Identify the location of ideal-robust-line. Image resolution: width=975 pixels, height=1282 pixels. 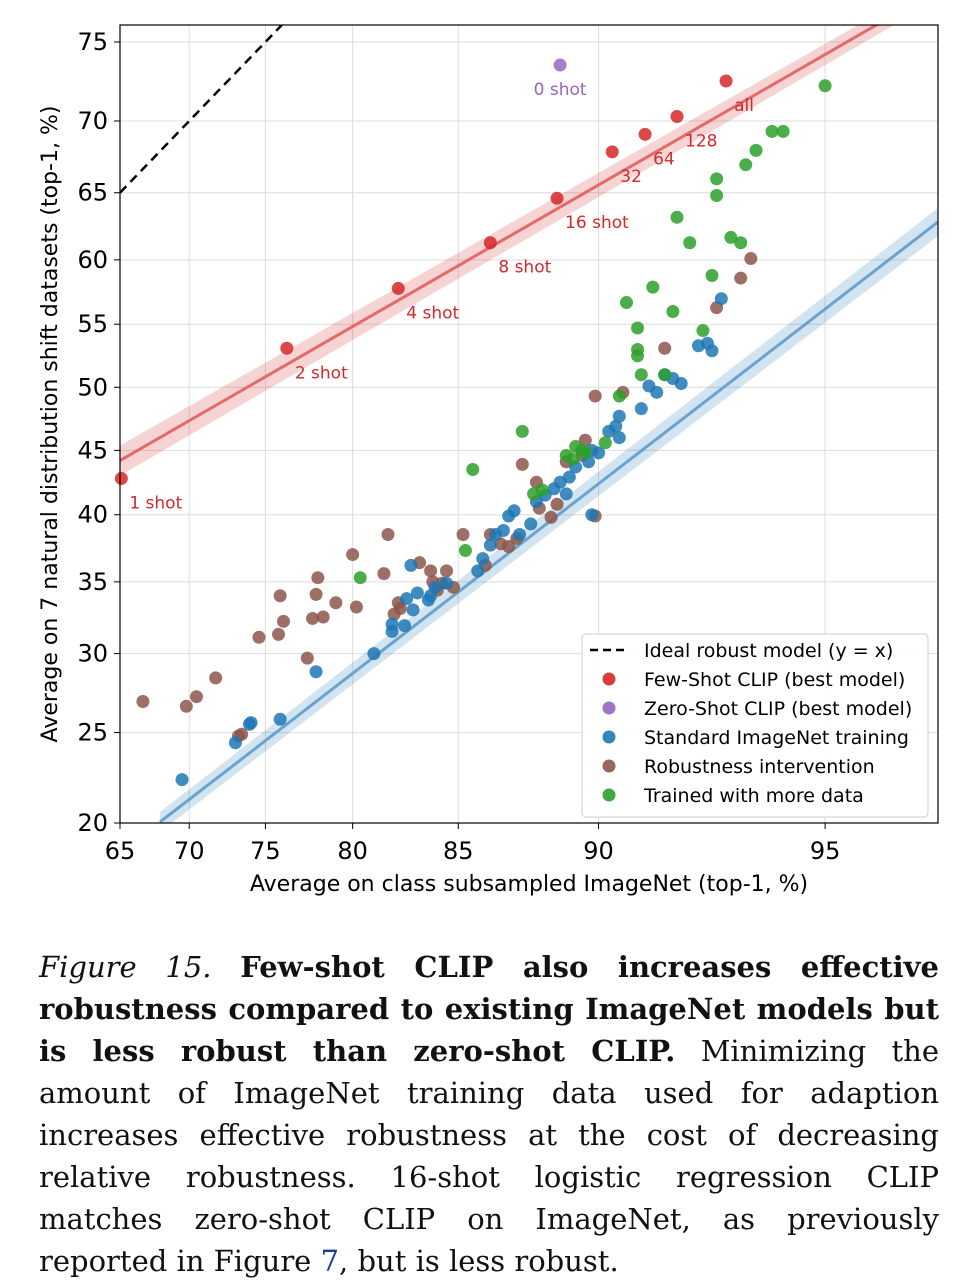
(201, 109).